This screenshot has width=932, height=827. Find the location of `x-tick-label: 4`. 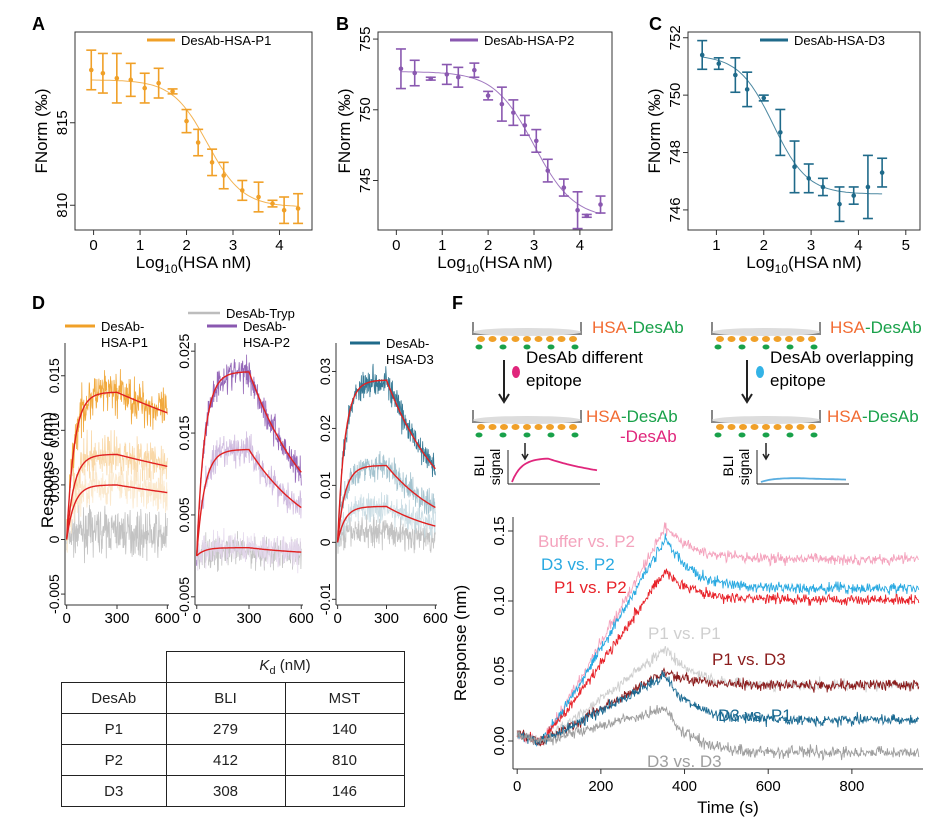

x-tick-label: 4 is located at coordinates (858, 245).